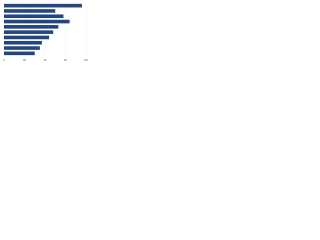 This screenshot has width=320, height=240. What do you see at coordinates (4, 60) in the screenshot?
I see `x-tick-label: 0` at bounding box center [4, 60].